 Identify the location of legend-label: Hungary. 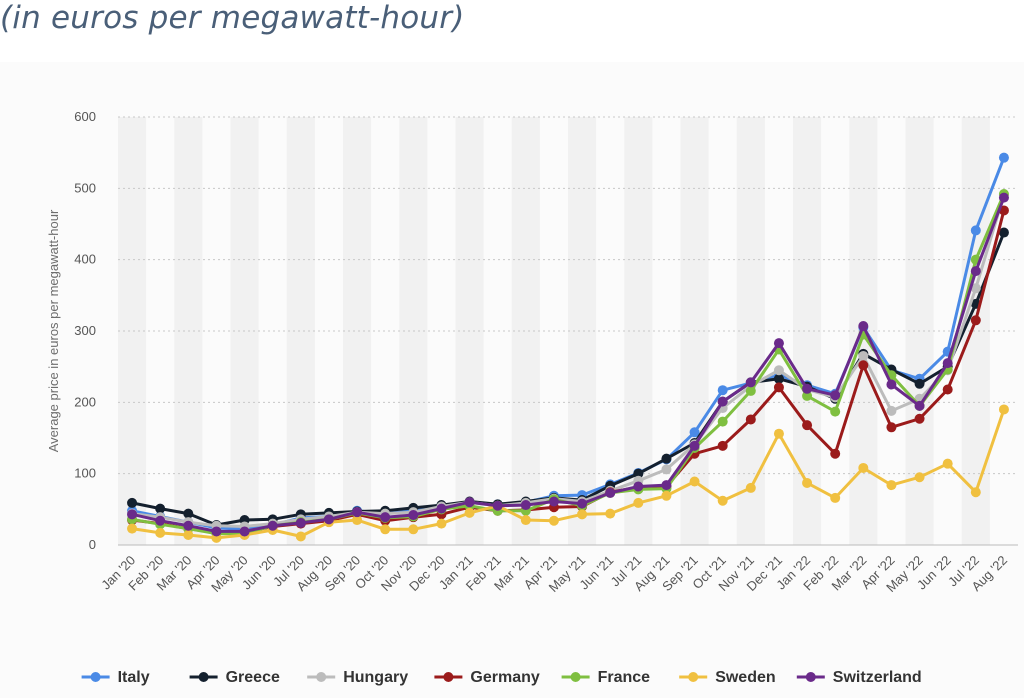
(375, 677).